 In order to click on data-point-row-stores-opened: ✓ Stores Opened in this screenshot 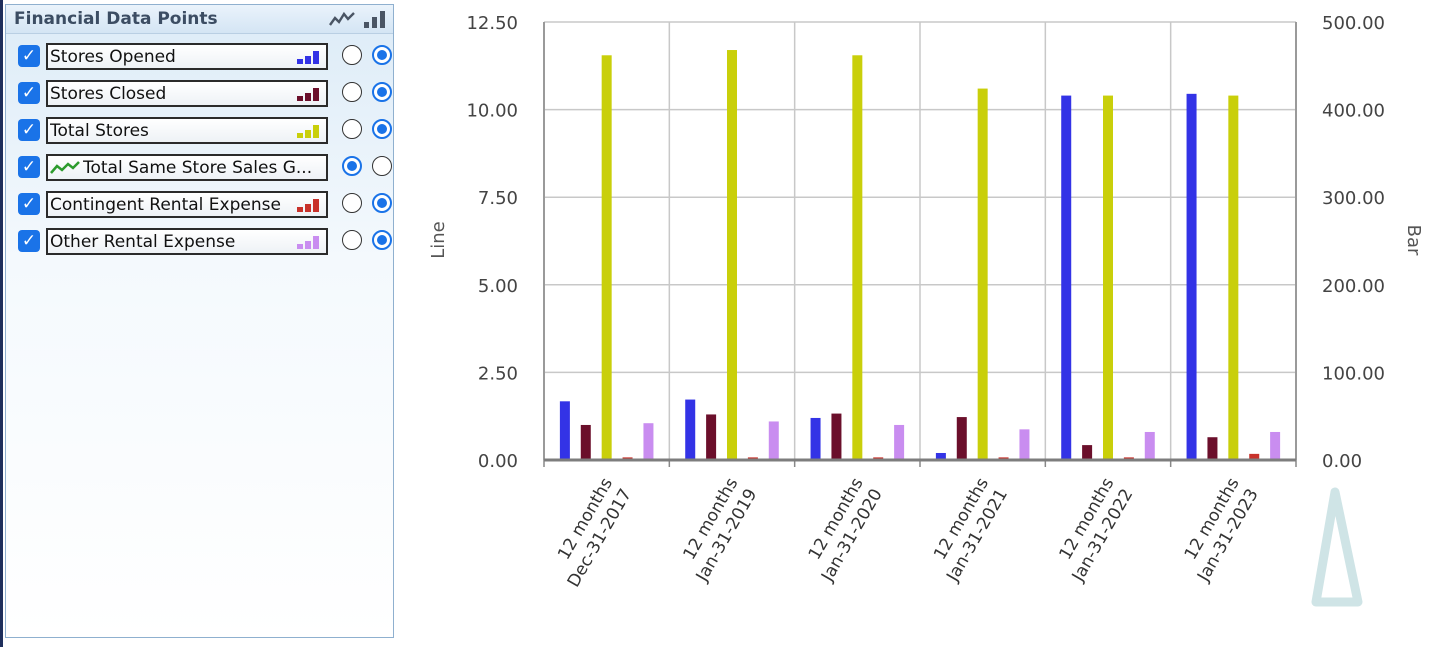, I will do `click(204, 57)`.